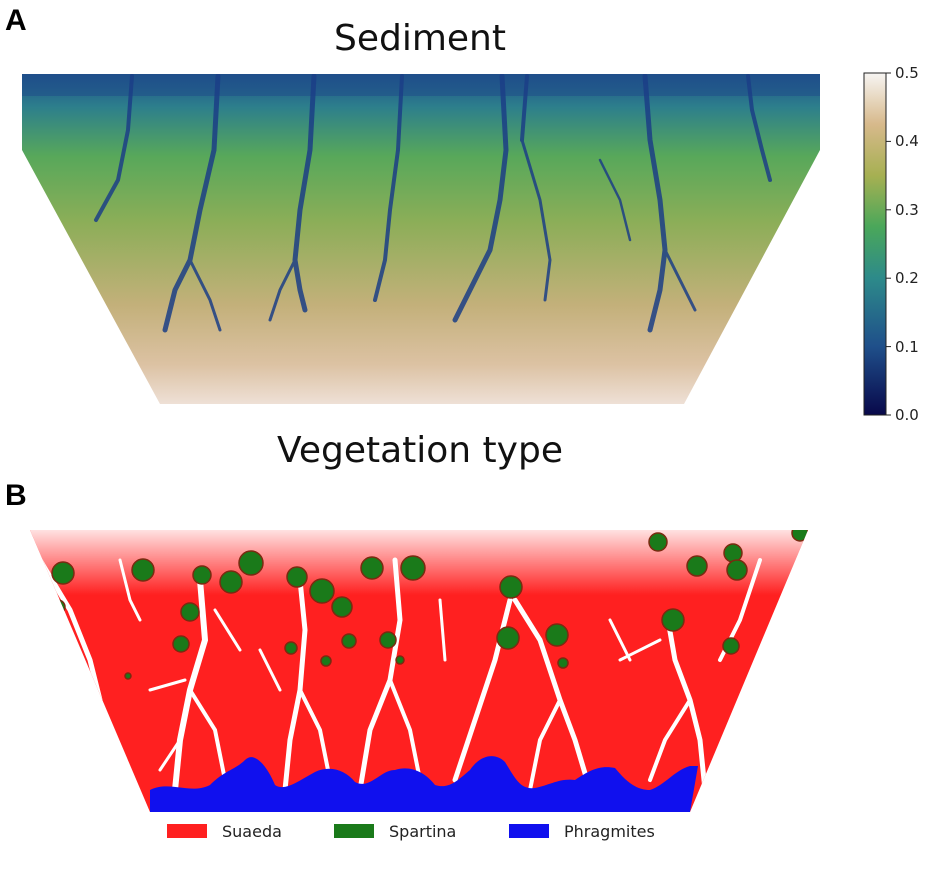 This screenshot has width=945, height=870. I want to click on legend-label-phragmites: Phragmites, so click(609, 831).